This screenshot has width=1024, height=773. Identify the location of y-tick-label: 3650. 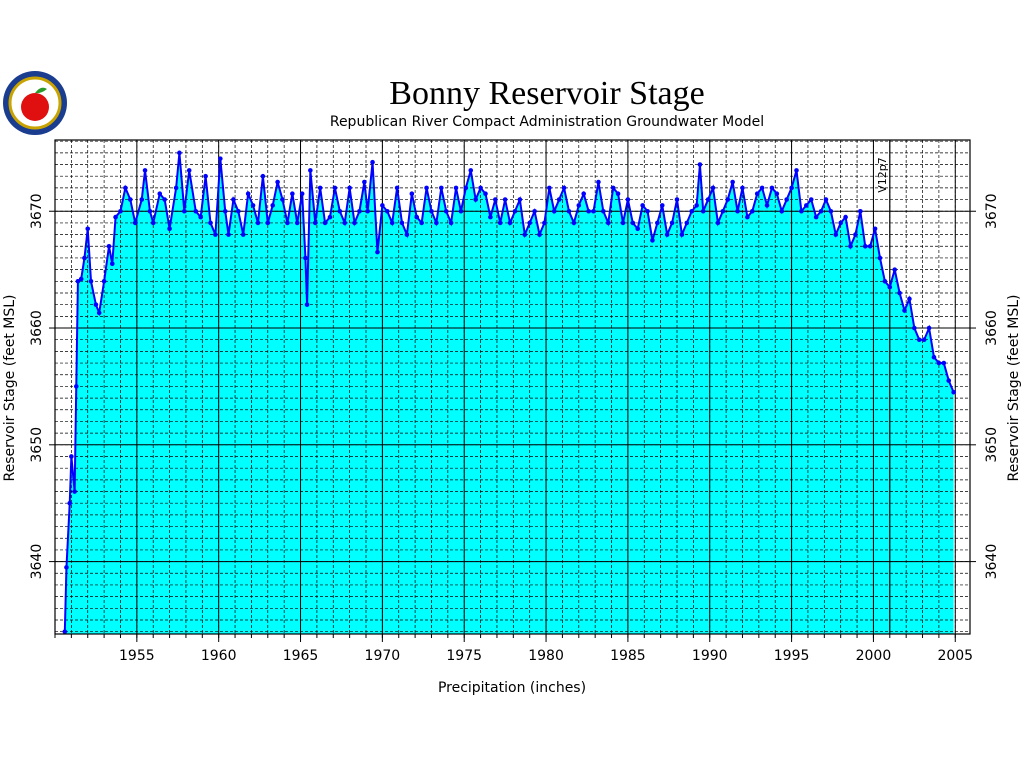
(37, 445).